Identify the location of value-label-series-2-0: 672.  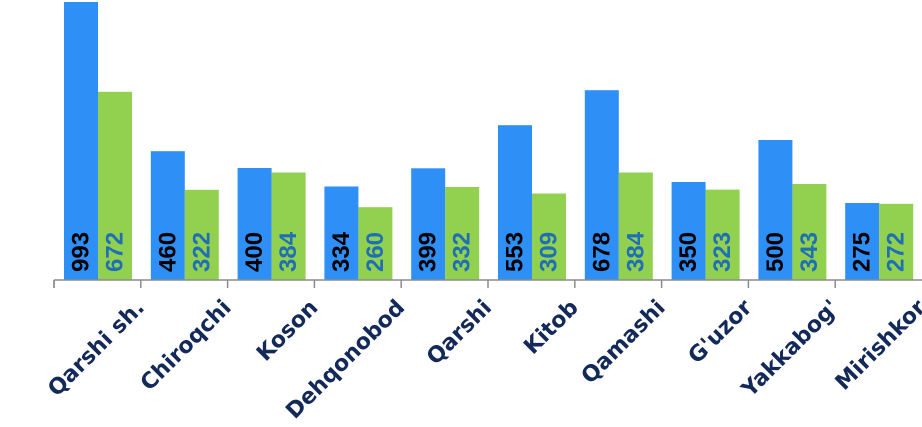
(115, 252).